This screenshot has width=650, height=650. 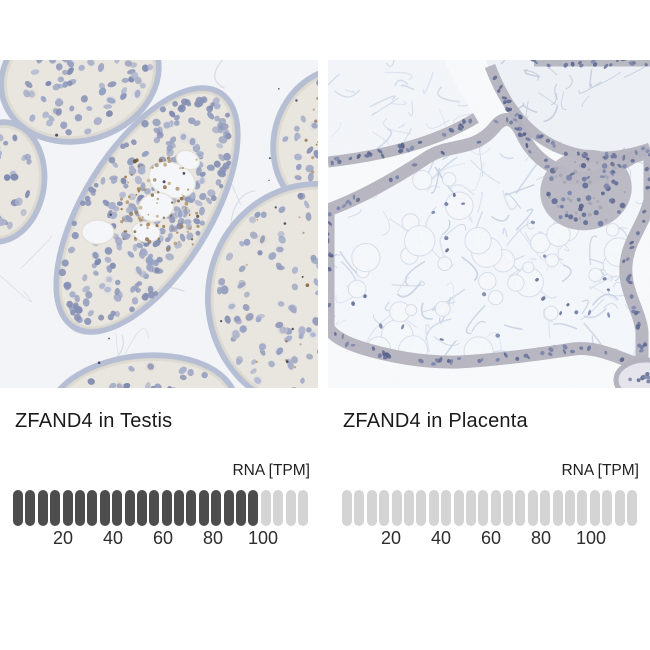 I want to click on gauge-axis-placenta: 20 40 60 80 100, so click(x=489, y=539).